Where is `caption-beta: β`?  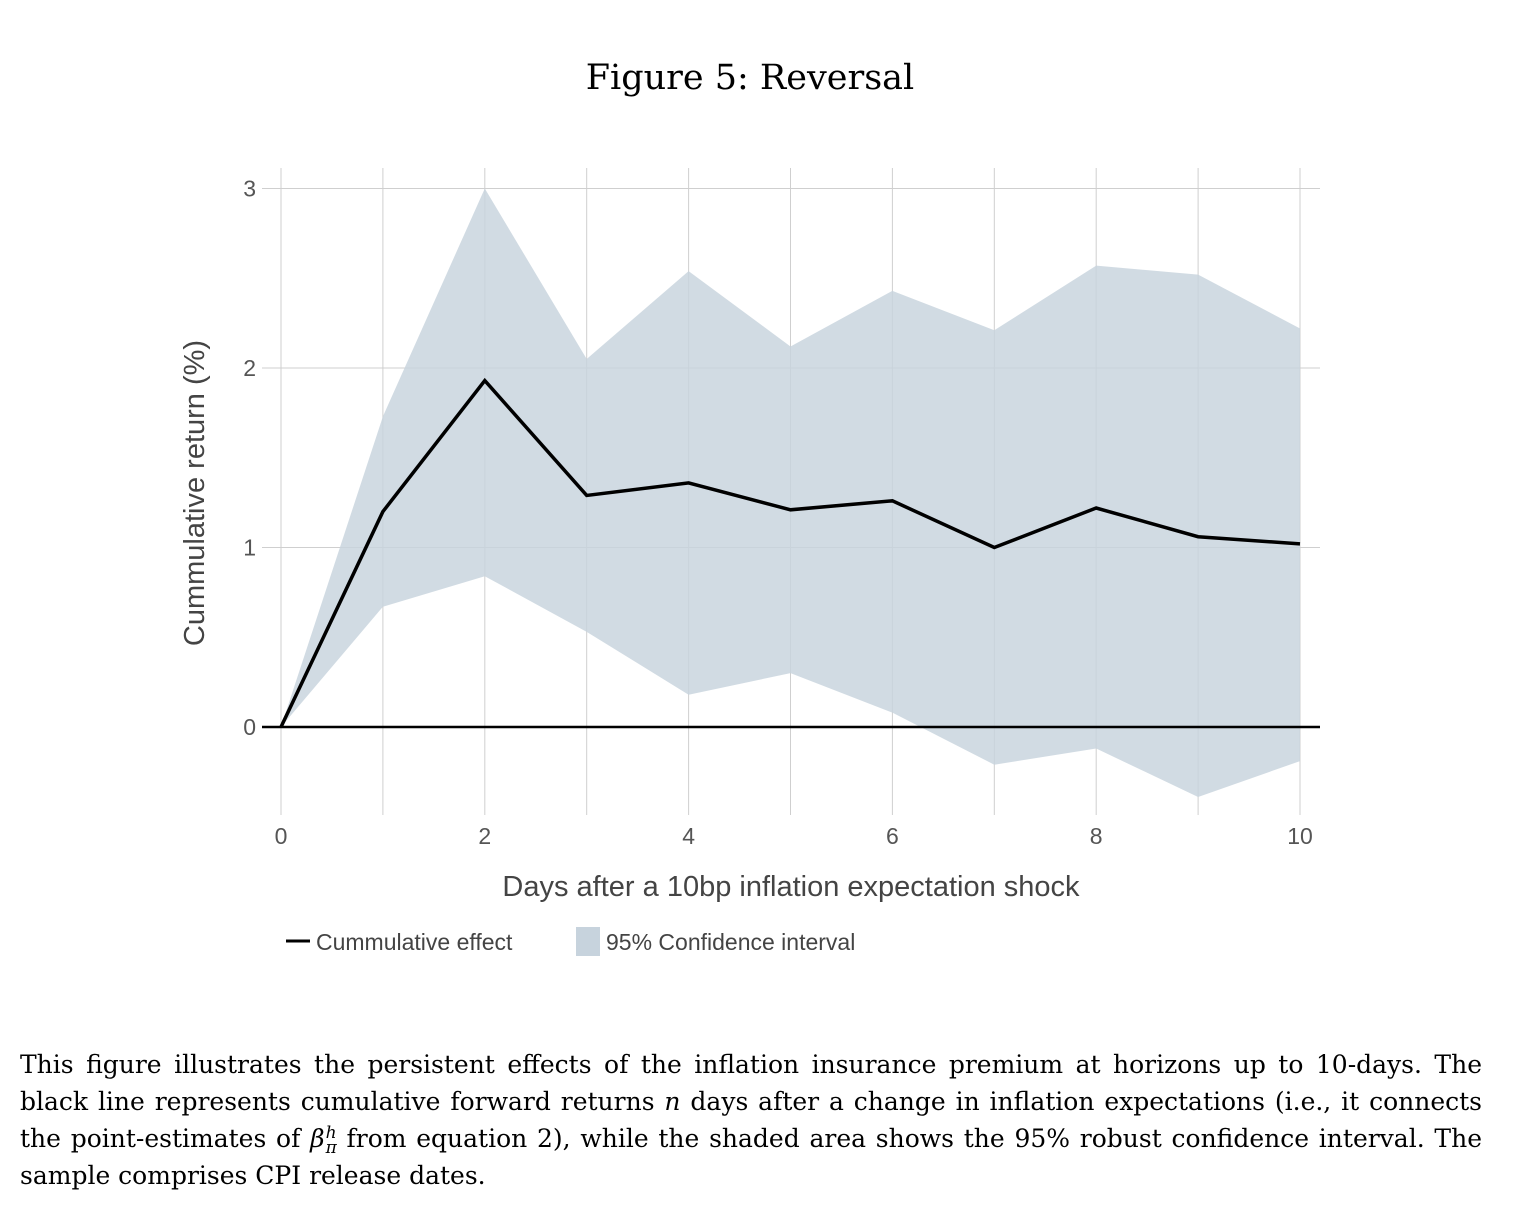
caption-beta: β is located at coordinates (317, 1138).